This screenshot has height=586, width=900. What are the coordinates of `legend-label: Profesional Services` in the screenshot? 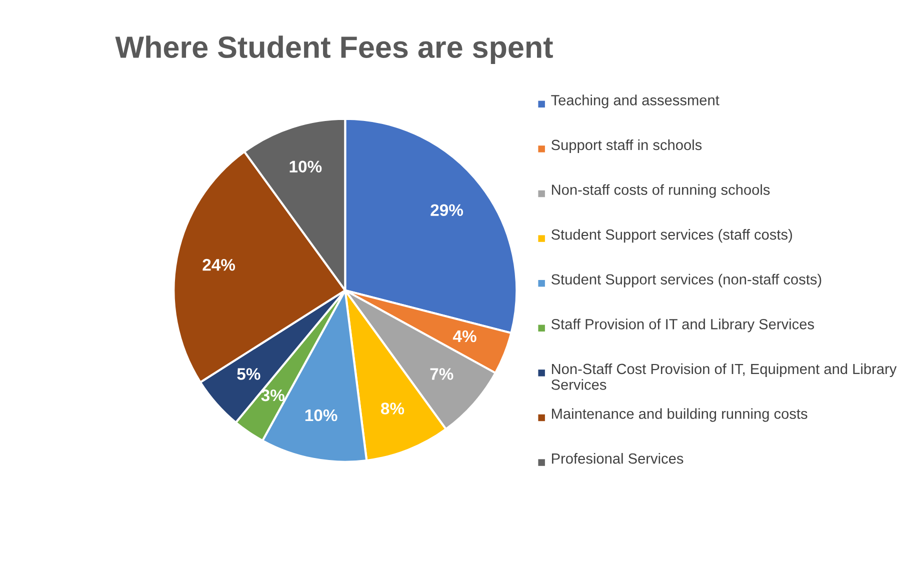 It's located at (618, 458).